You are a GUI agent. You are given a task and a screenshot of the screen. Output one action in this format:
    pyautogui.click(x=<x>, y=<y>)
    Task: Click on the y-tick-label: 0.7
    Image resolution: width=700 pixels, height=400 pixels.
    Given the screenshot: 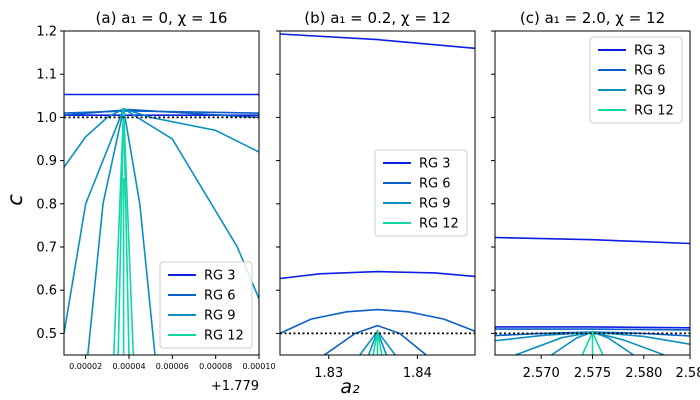 What is the action you would take?
    pyautogui.click(x=46, y=248)
    